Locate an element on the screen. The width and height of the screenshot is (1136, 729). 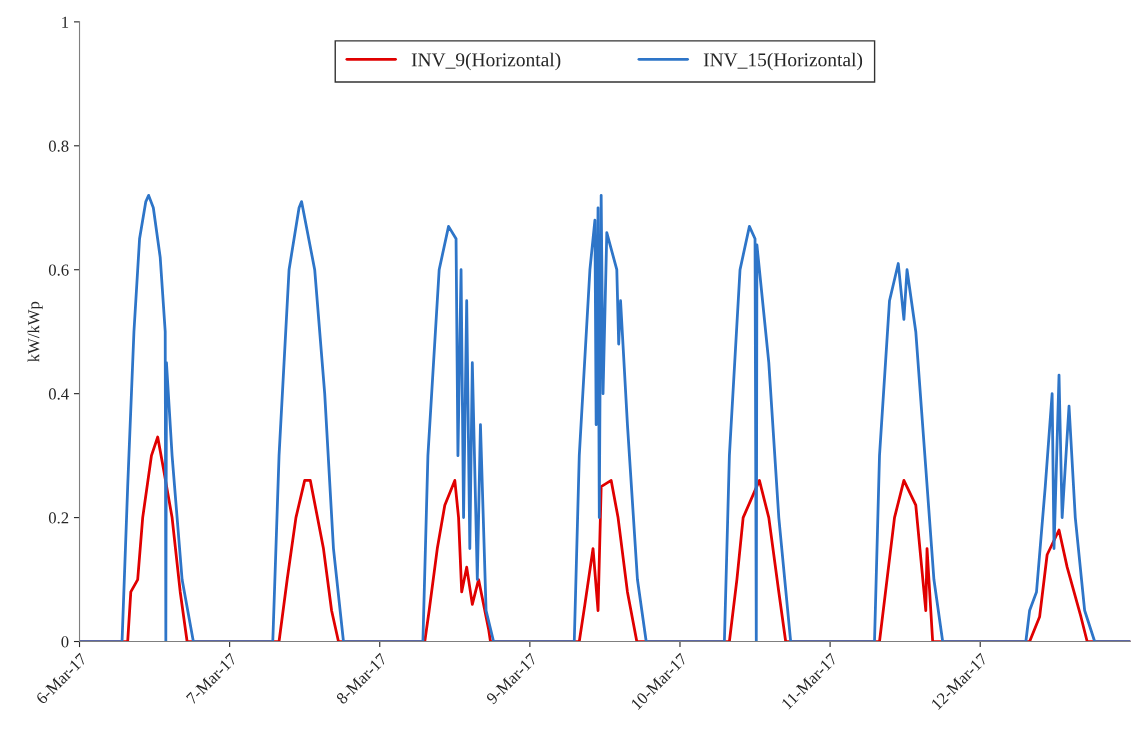
y-tick-label: 1 is located at coordinates (65, 22).